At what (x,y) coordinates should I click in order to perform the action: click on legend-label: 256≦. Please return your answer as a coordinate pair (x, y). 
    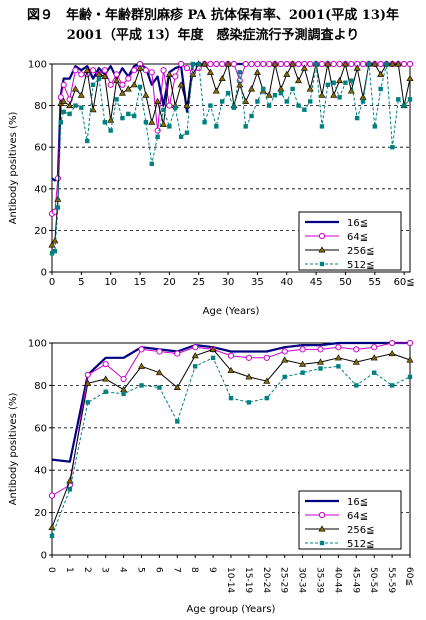
    Looking at the image, I should click on (360, 251).